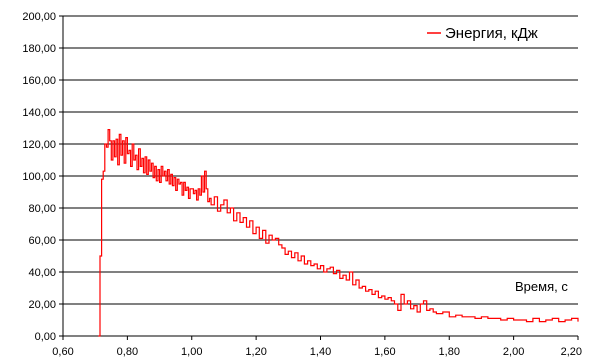 The height and width of the screenshot is (363, 595). What do you see at coordinates (42, 209) in the screenshot?
I see `y-tick-label: 80,00` at bounding box center [42, 209].